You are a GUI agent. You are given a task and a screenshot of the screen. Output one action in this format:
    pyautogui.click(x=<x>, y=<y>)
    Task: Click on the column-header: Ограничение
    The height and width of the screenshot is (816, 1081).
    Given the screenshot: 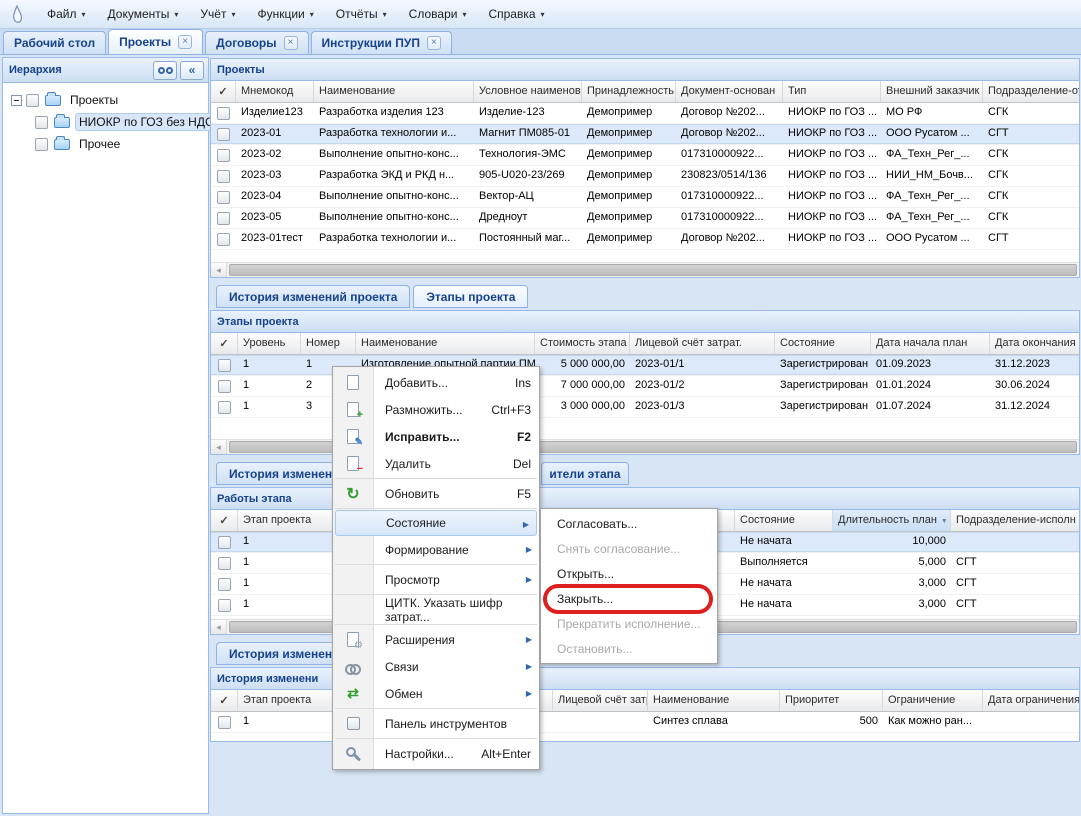 What is the action you would take?
    pyautogui.click(x=933, y=700)
    